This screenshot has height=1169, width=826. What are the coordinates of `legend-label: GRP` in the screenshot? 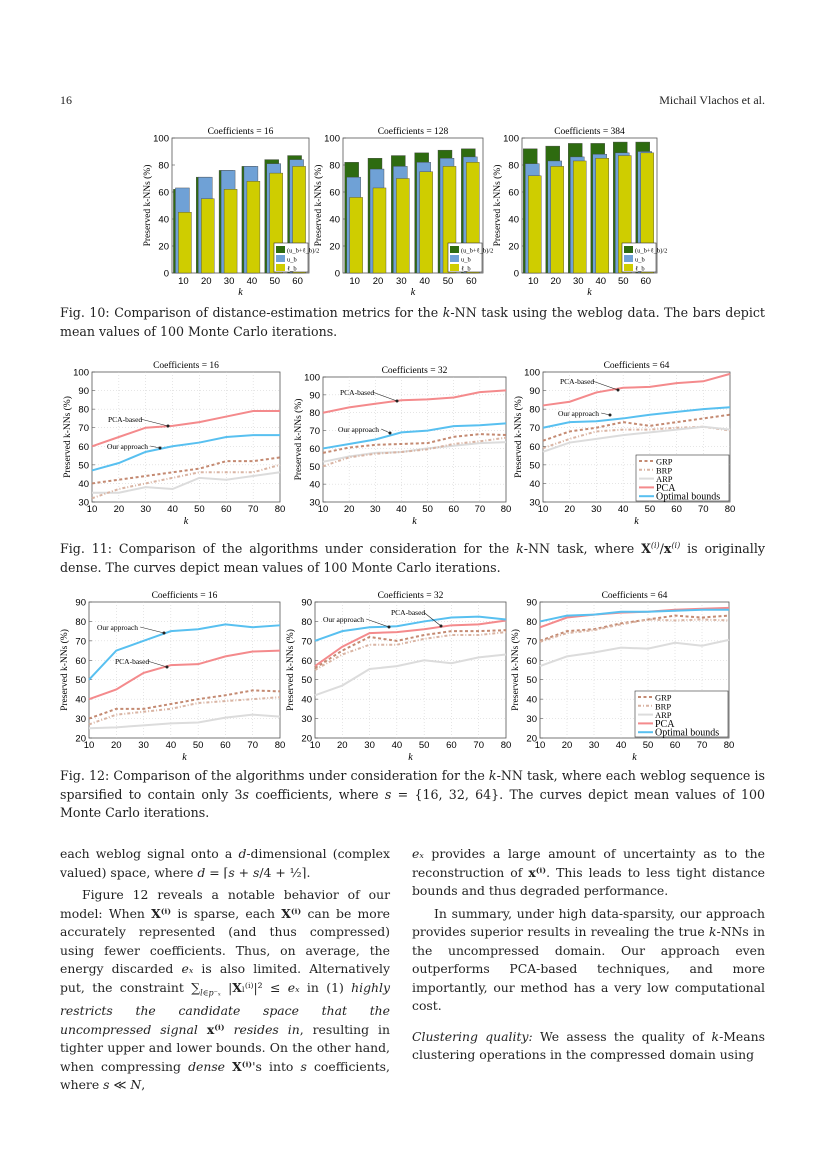 It's located at (664, 462).